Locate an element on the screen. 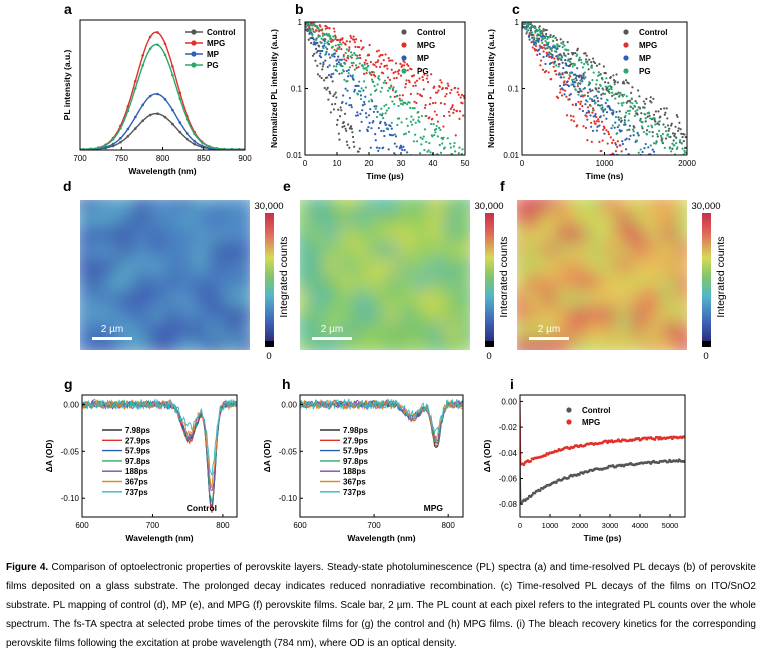 Image resolution: width=761 pixels, height=653 pixels. panel-i-xtick-label: 5000 is located at coordinates (670, 525).